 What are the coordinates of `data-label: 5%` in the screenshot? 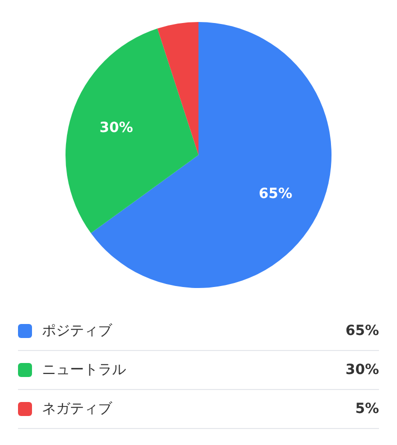 It's located at (367, 409).